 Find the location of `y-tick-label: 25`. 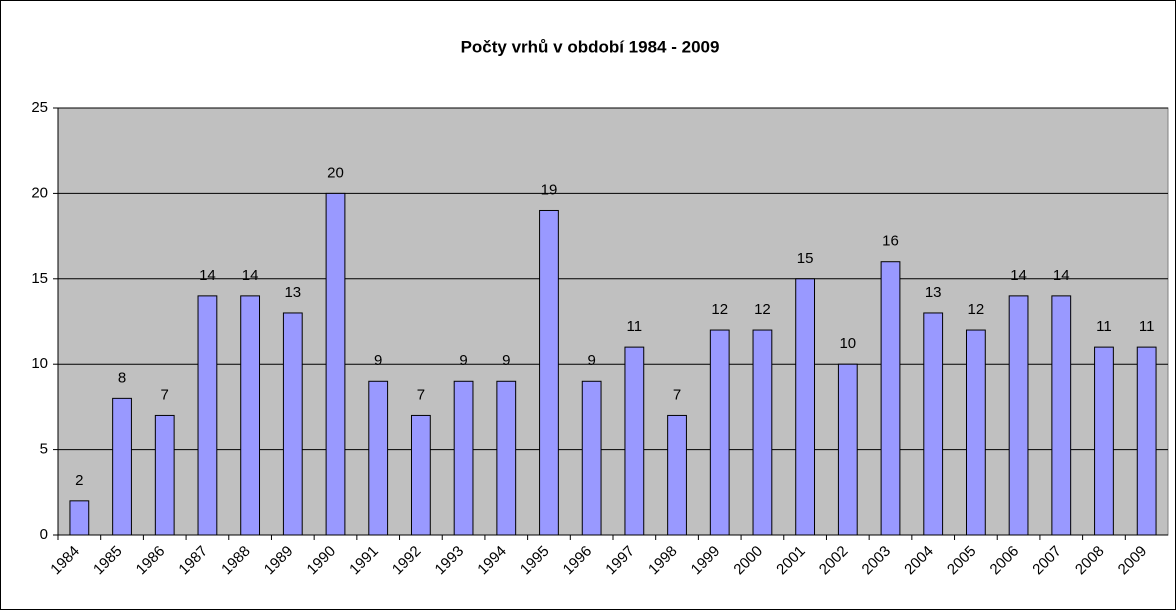

y-tick-label: 25 is located at coordinates (39, 107).